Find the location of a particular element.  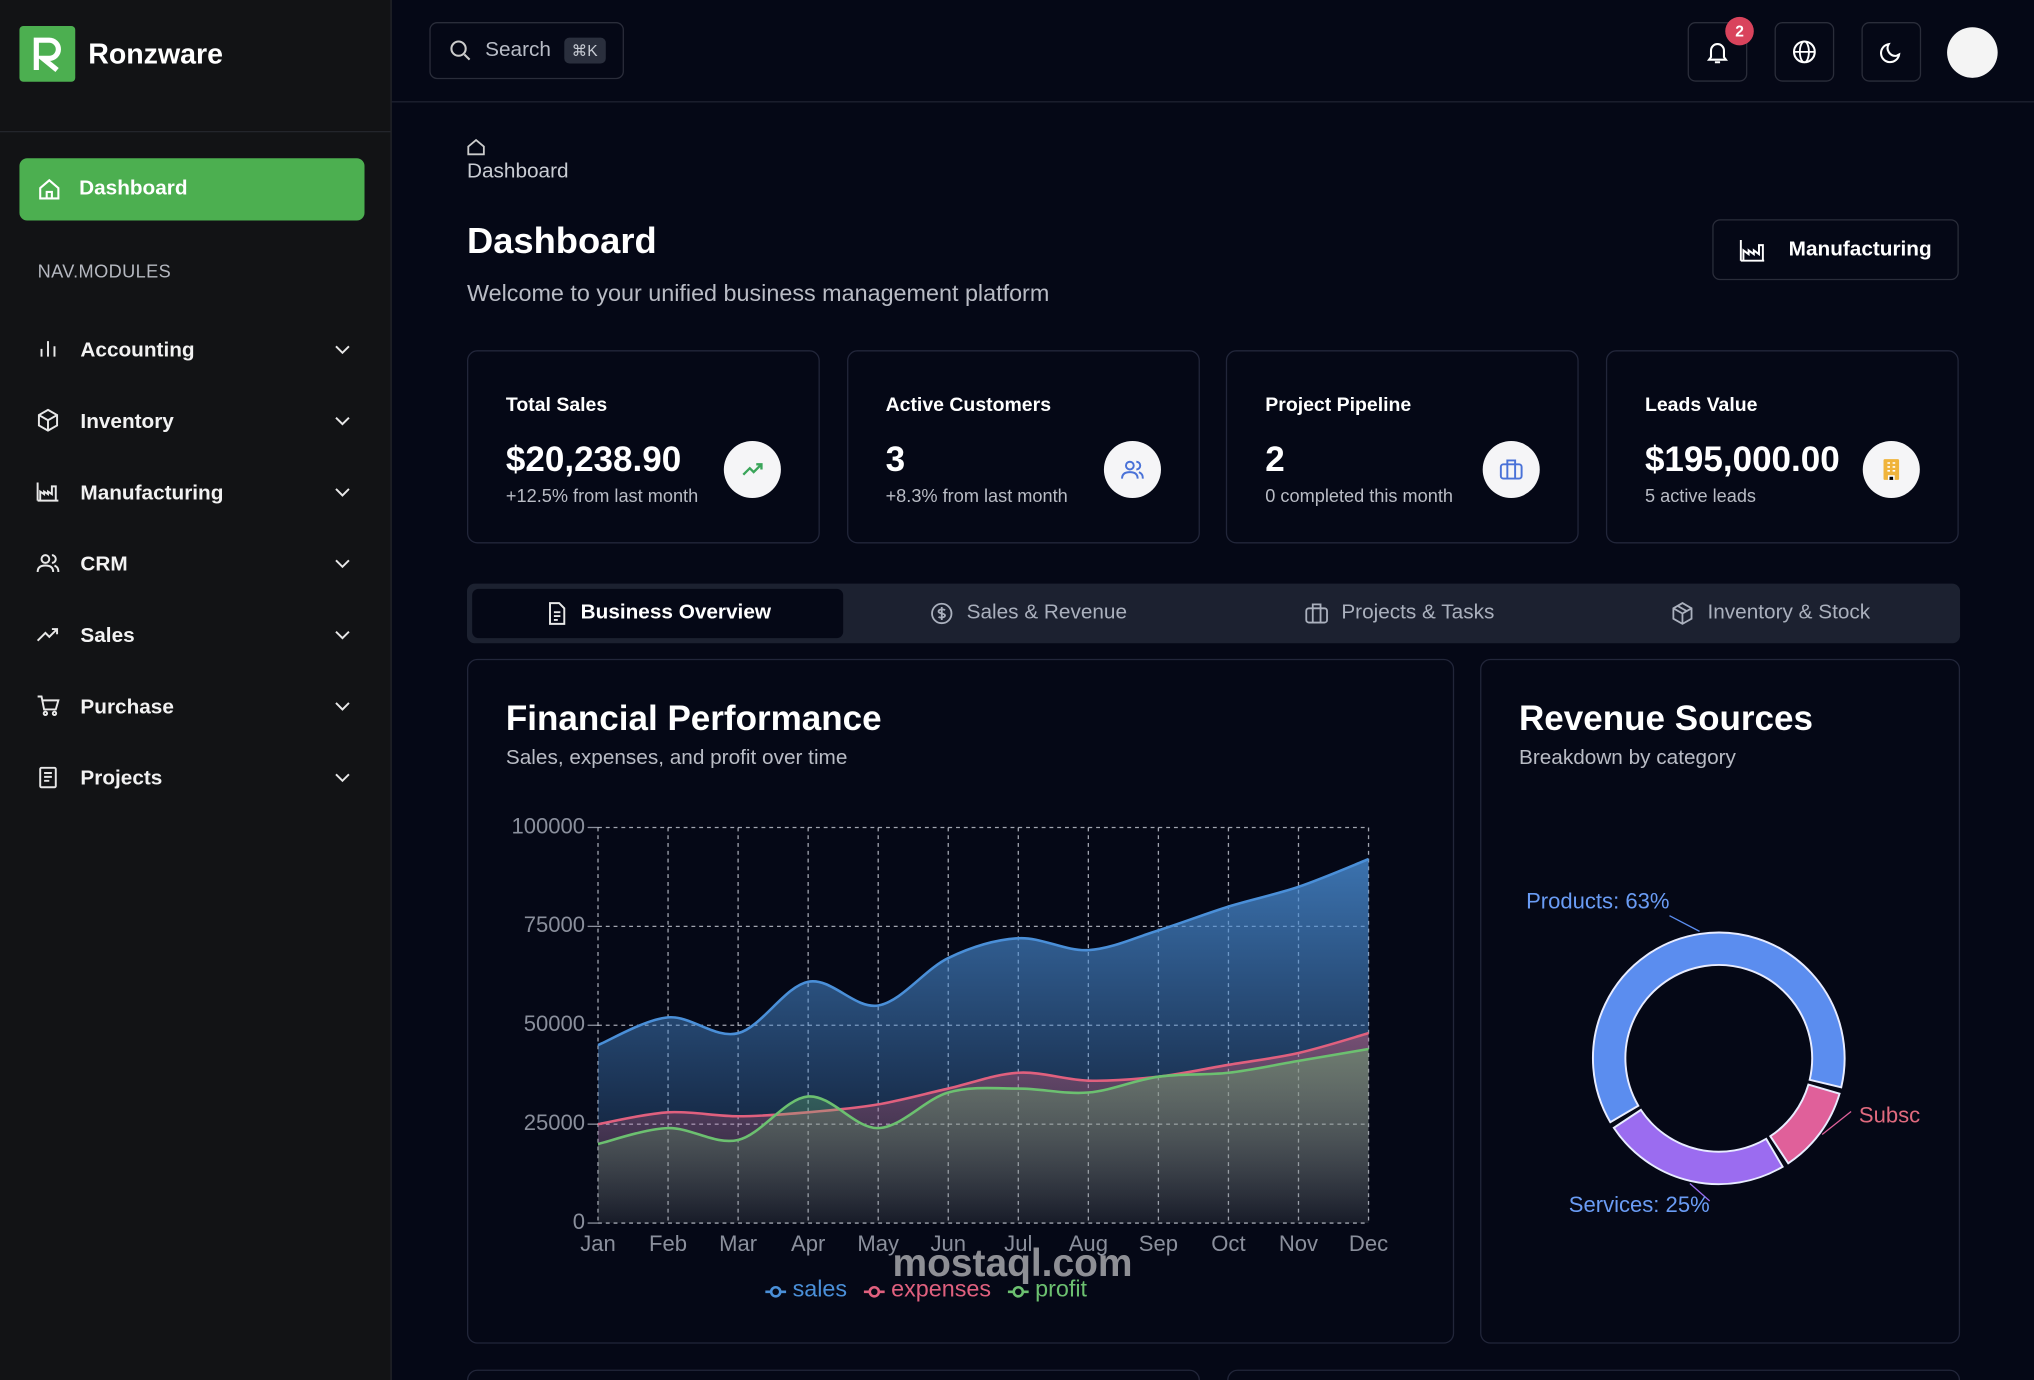

tab-label: Inventory & Stock is located at coordinates (1789, 612).